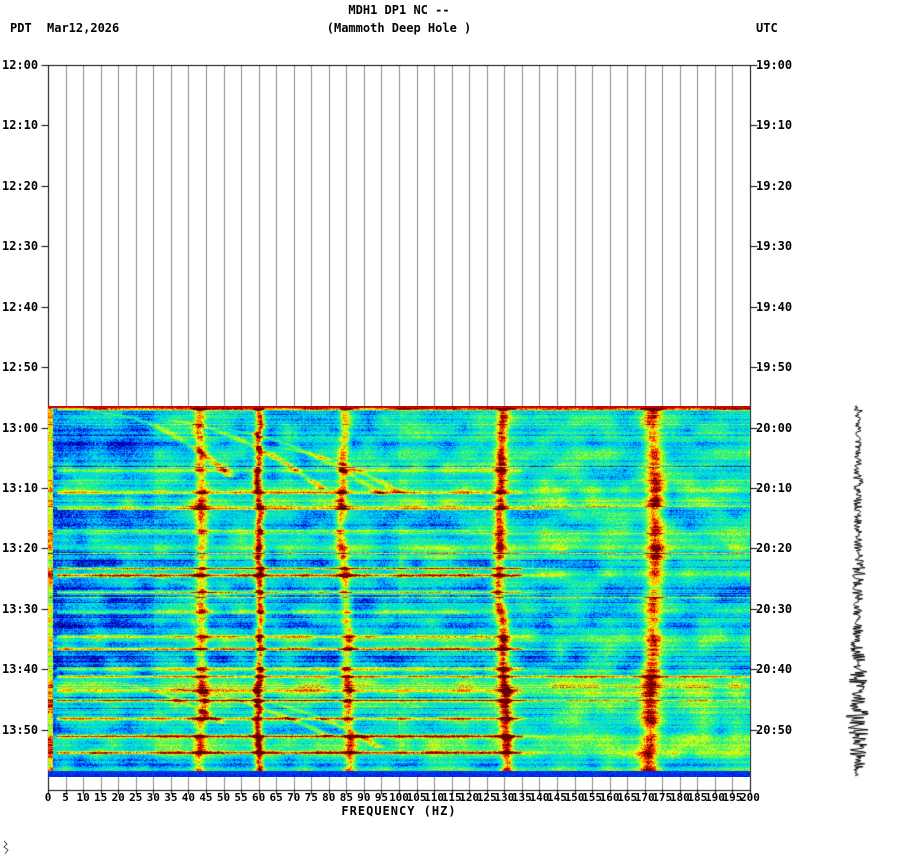 The image size is (902, 864). What do you see at coordinates (774, 548) in the screenshot?
I see `right-time-label: 20:20` at bounding box center [774, 548].